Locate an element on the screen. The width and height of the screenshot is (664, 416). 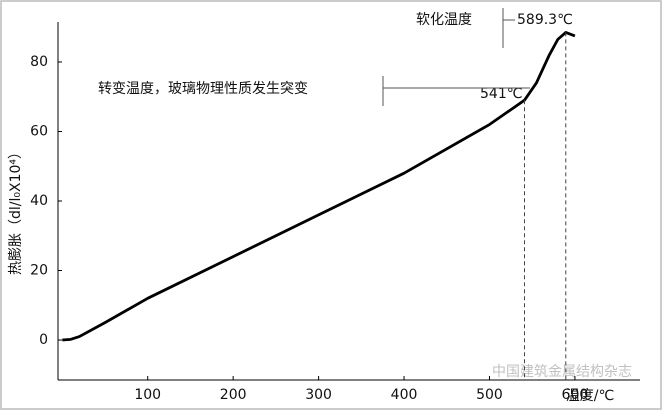
x-tick-label: 300 is located at coordinates (318, 395).